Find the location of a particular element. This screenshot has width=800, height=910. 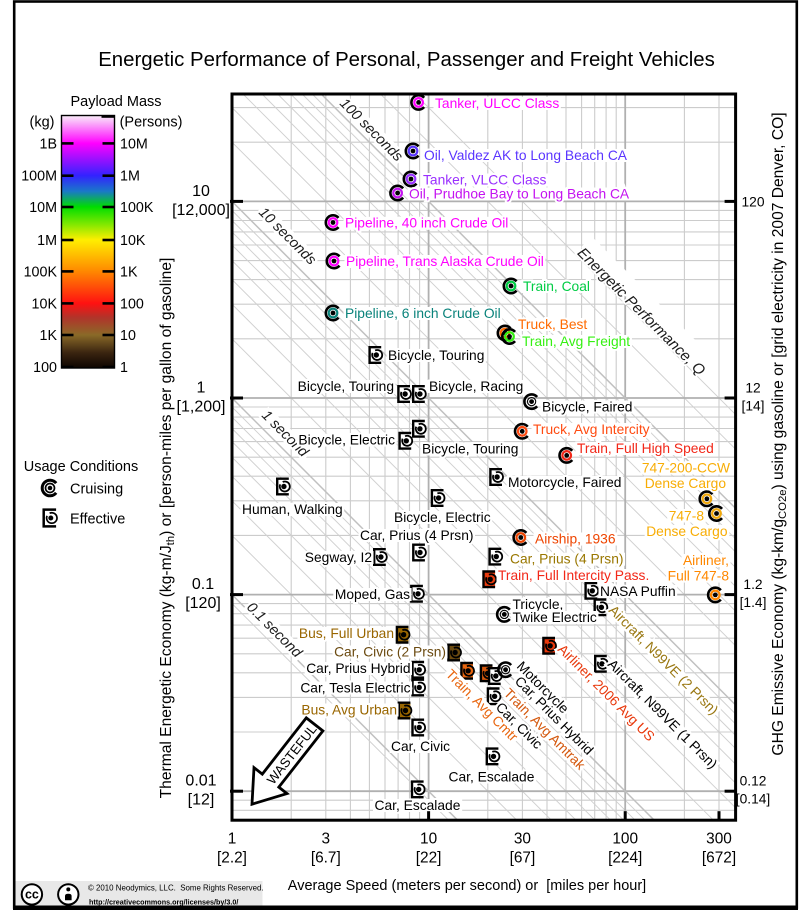

svg-text: Train, Full Intercity Pass. is located at coordinates (573, 575).